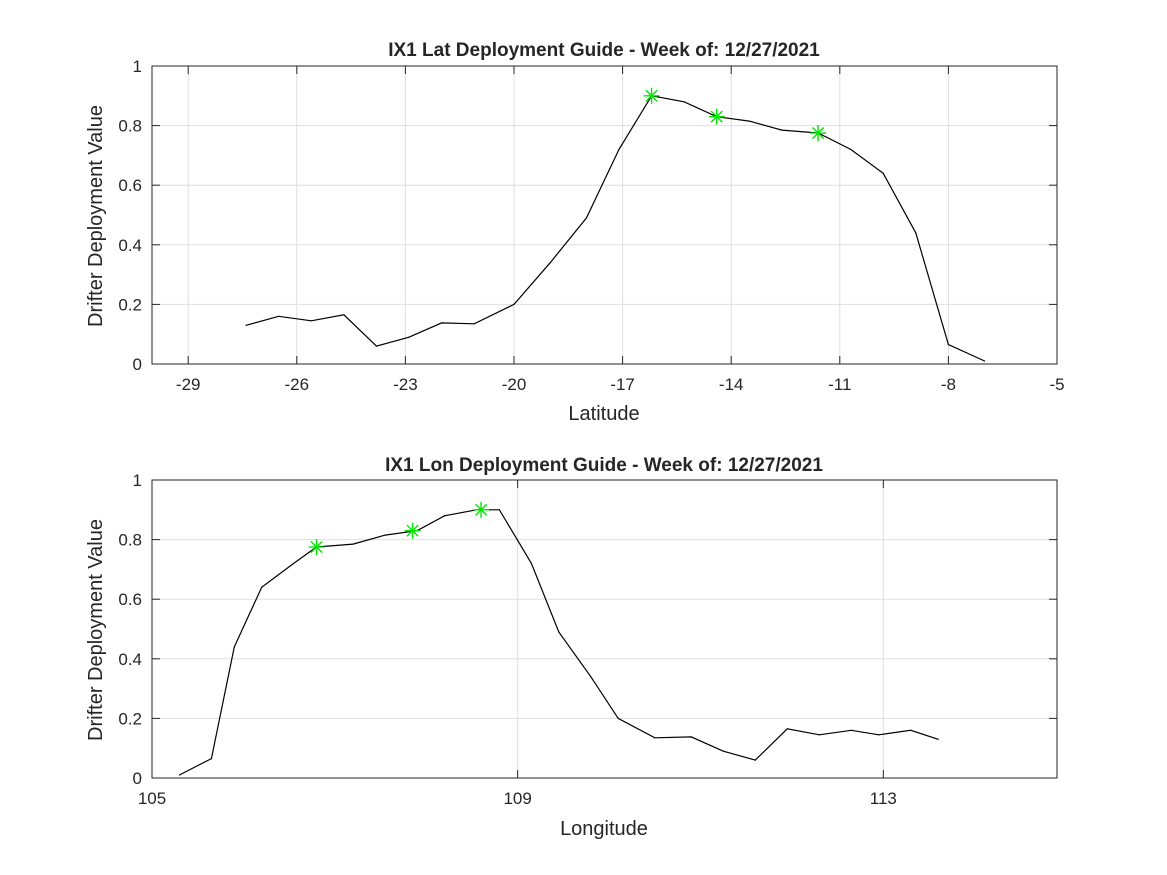 The image size is (1167, 875). What do you see at coordinates (1056, 384) in the screenshot?
I see `lat-x-tick-label: -5` at bounding box center [1056, 384].